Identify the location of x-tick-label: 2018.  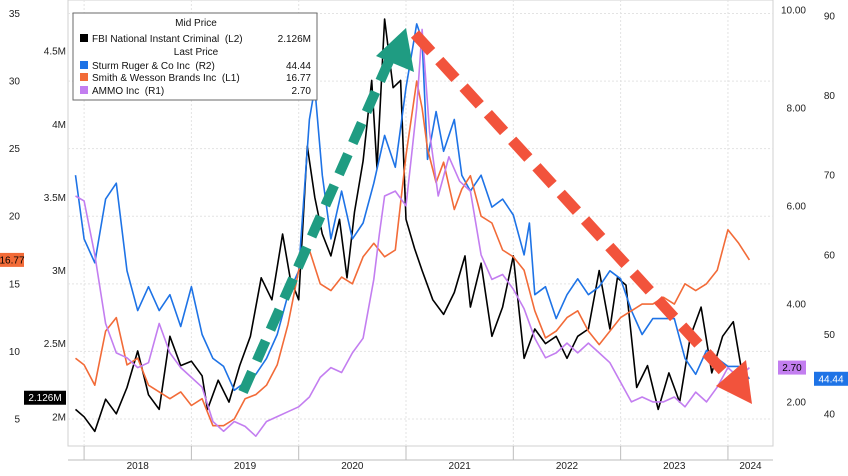
(138, 466).